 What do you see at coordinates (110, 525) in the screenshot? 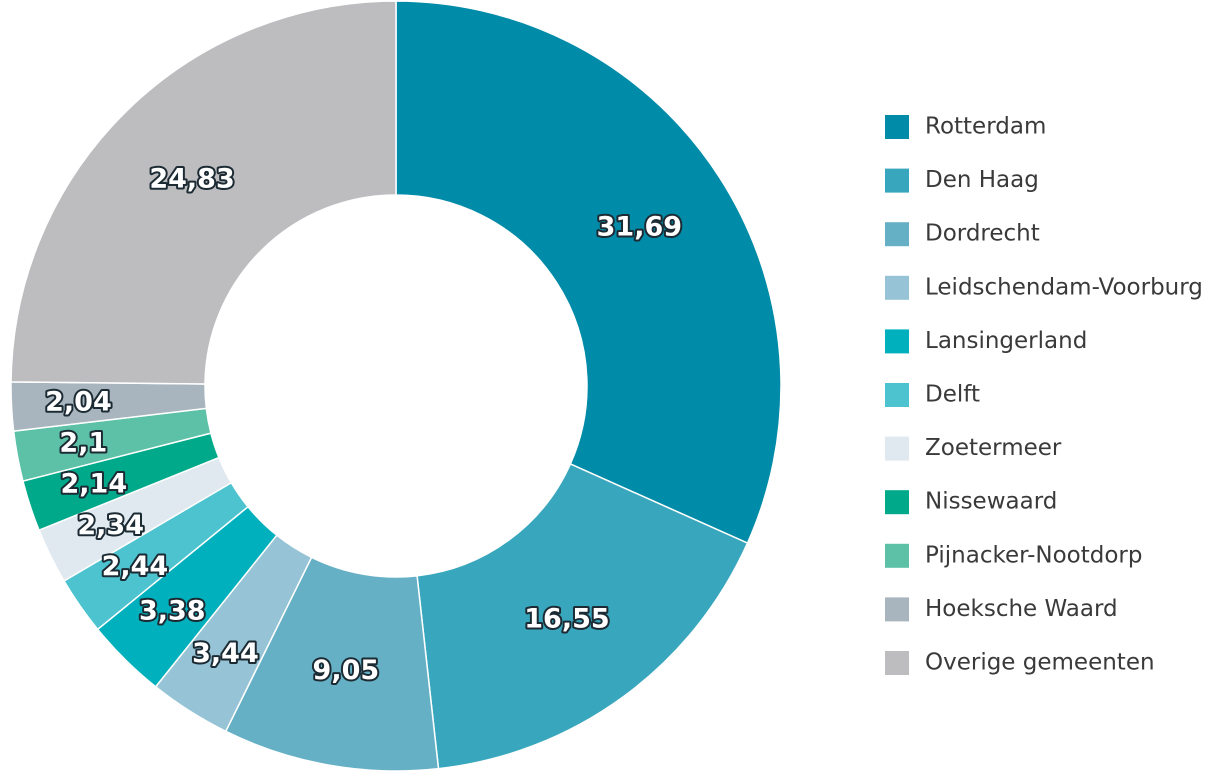
I see `data-label: 2,34` at bounding box center [110, 525].